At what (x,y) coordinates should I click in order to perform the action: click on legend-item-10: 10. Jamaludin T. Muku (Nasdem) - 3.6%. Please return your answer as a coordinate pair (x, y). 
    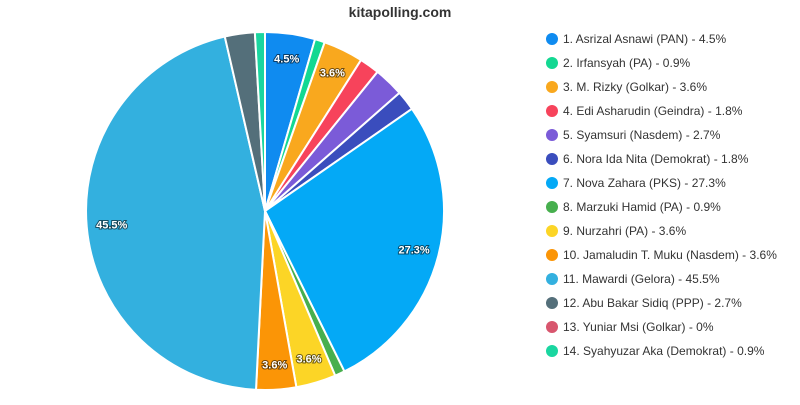
    Looking at the image, I should click on (661, 255).